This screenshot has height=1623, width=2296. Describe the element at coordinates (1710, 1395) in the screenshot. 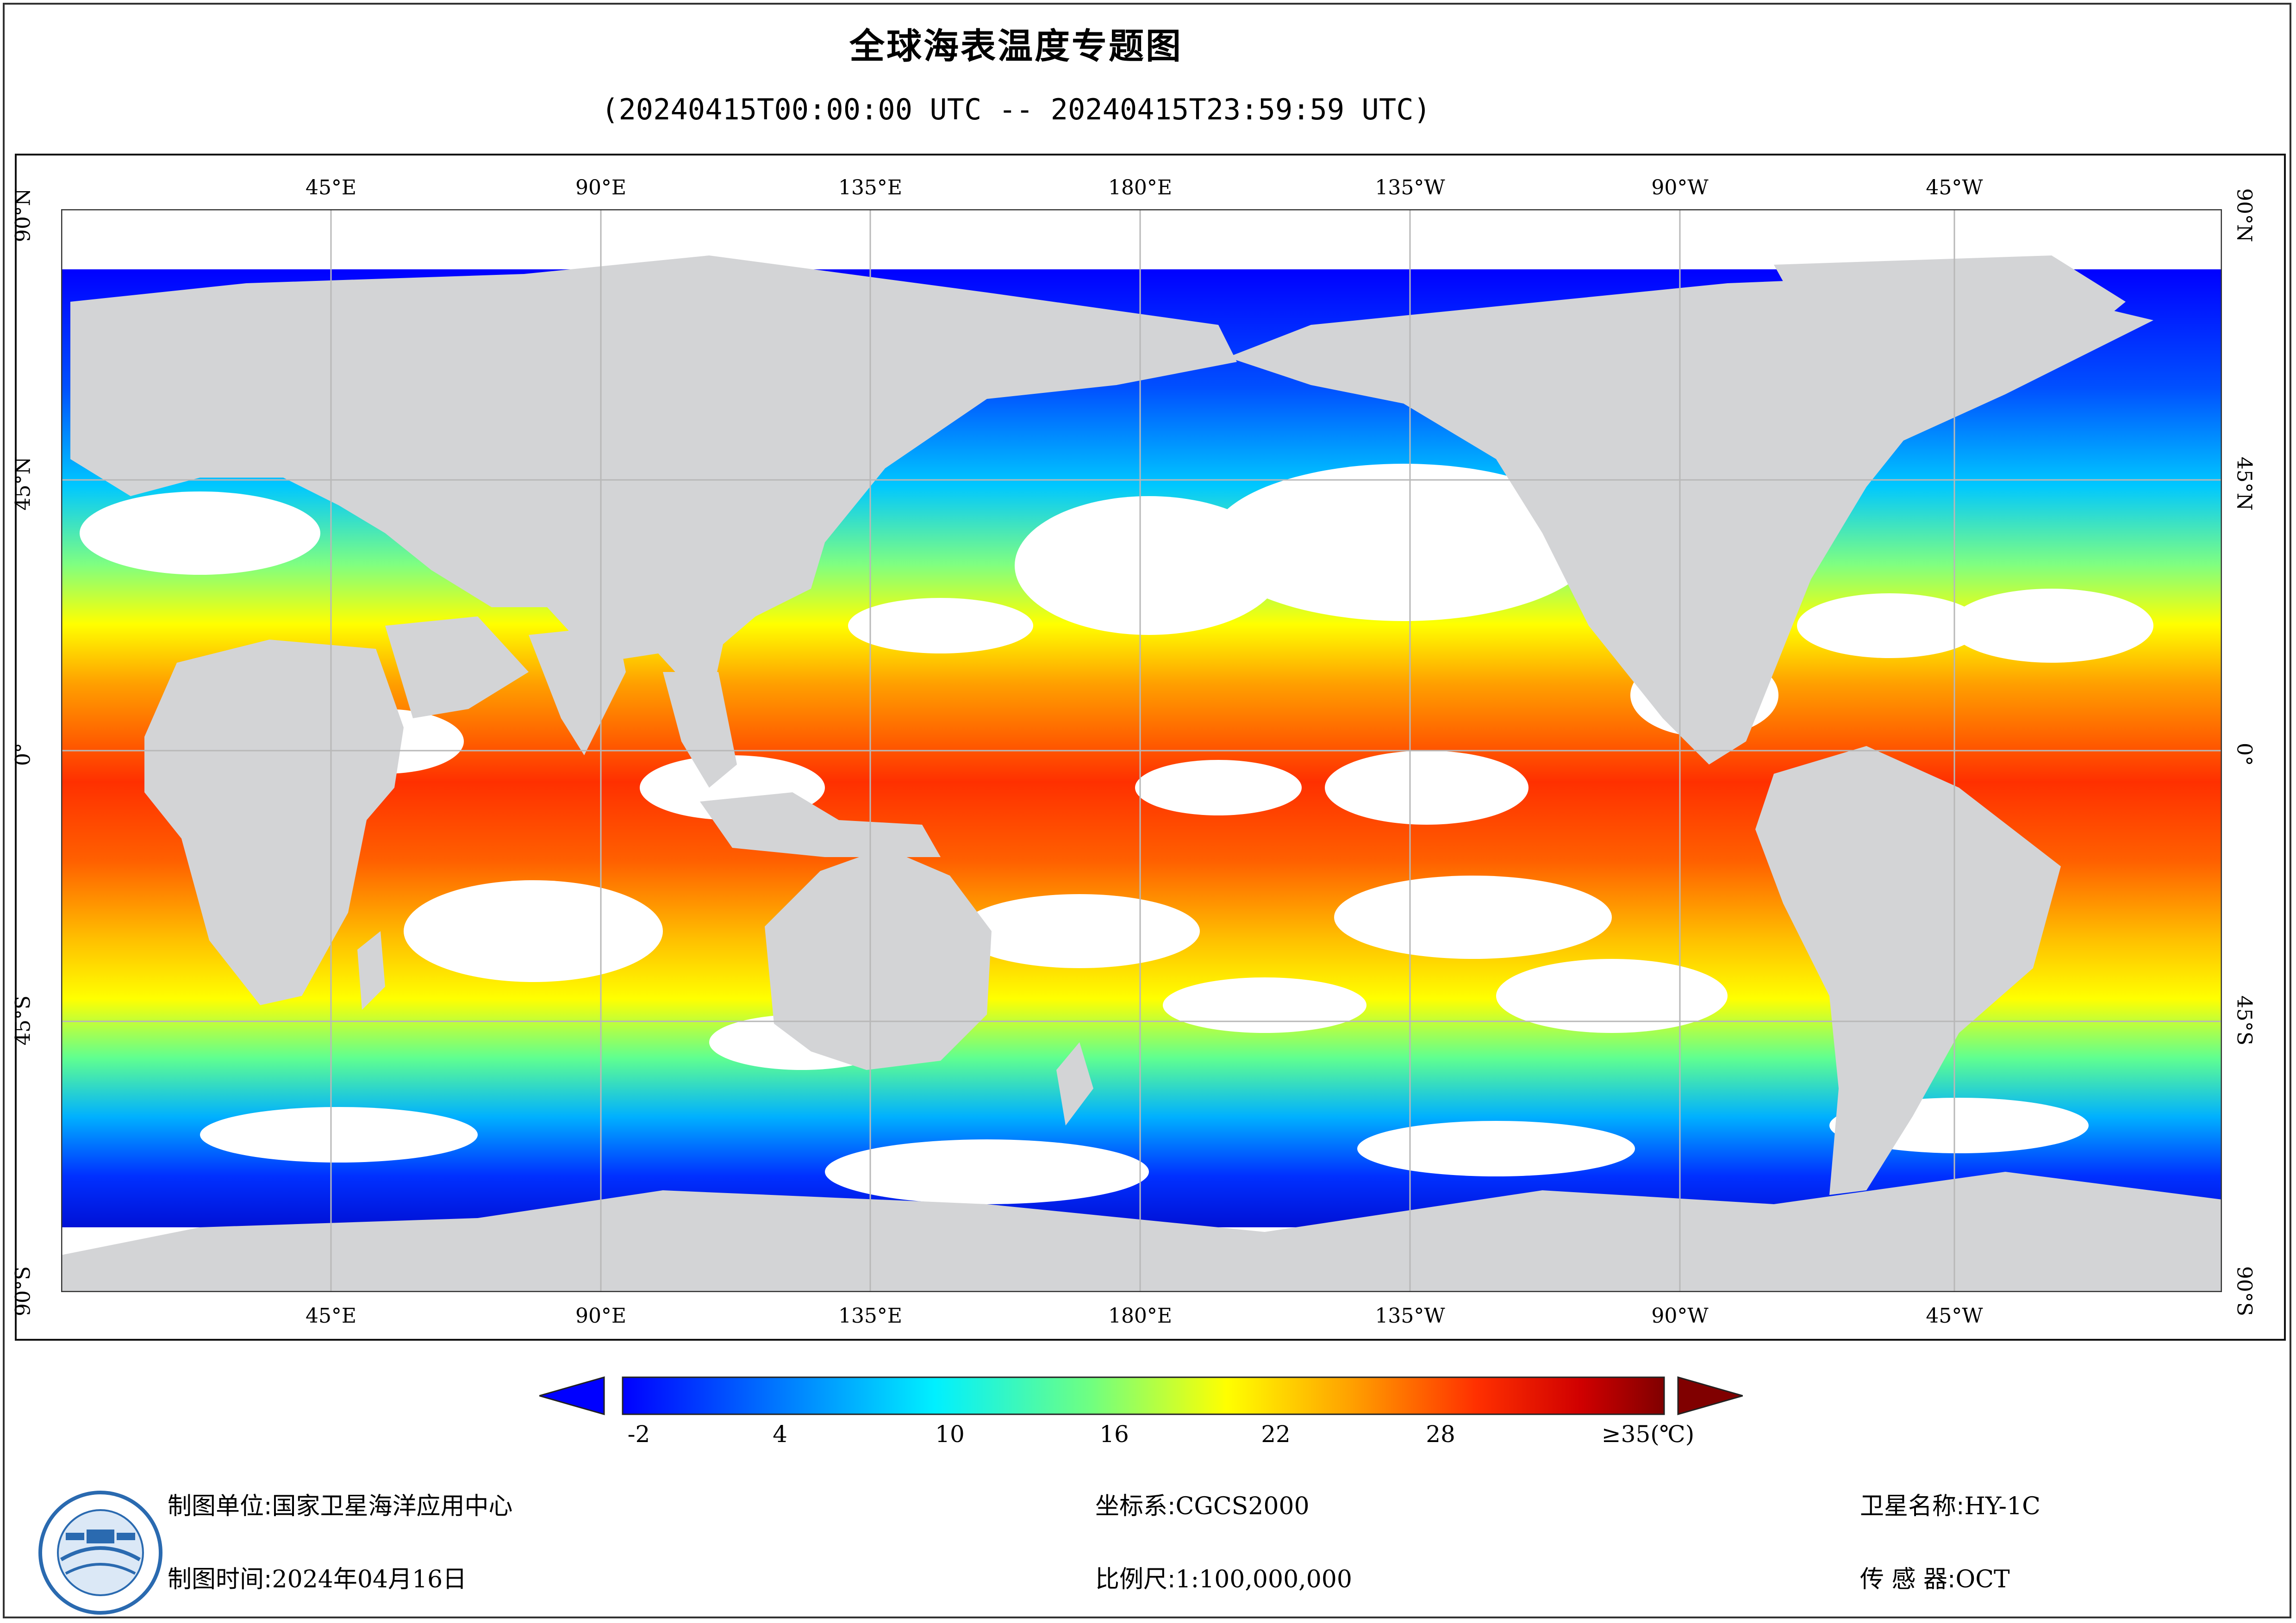

I see `colorbar-max-arrow` at that location.